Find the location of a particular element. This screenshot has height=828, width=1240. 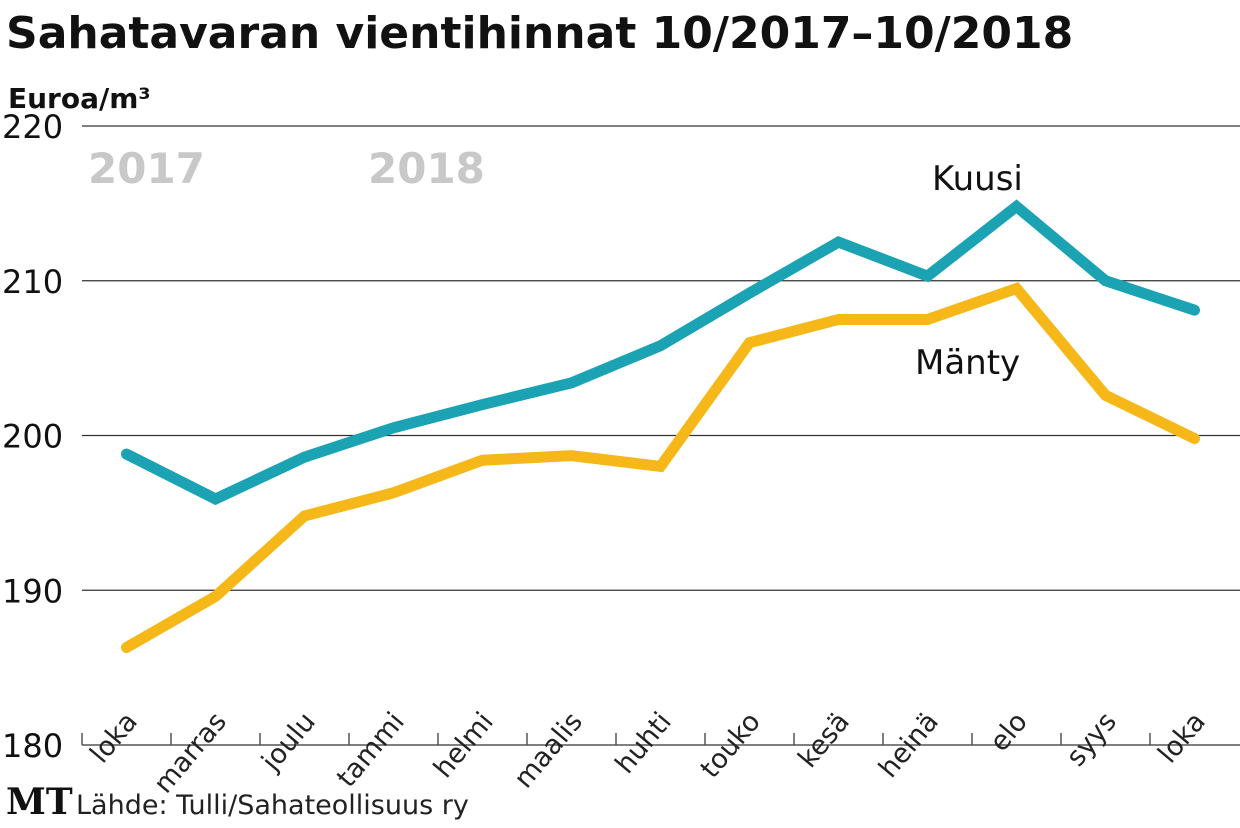

source-note: Lähde: Tulli/Sahateollisuus ry is located at coordinates (272, 805).